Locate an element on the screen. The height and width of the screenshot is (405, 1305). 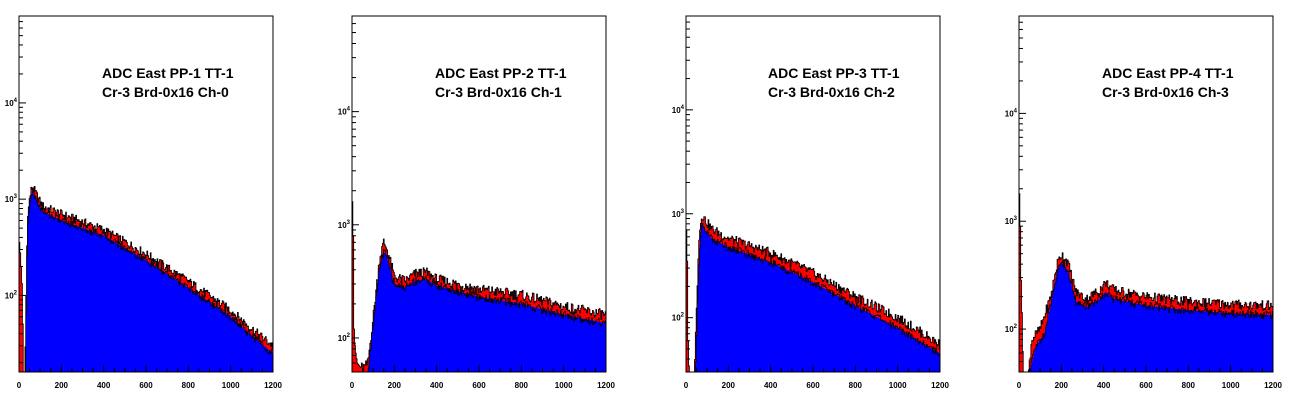
chart-title-line-1: ADC East PP-2 TT-1 is located at coordinates (501, 73).